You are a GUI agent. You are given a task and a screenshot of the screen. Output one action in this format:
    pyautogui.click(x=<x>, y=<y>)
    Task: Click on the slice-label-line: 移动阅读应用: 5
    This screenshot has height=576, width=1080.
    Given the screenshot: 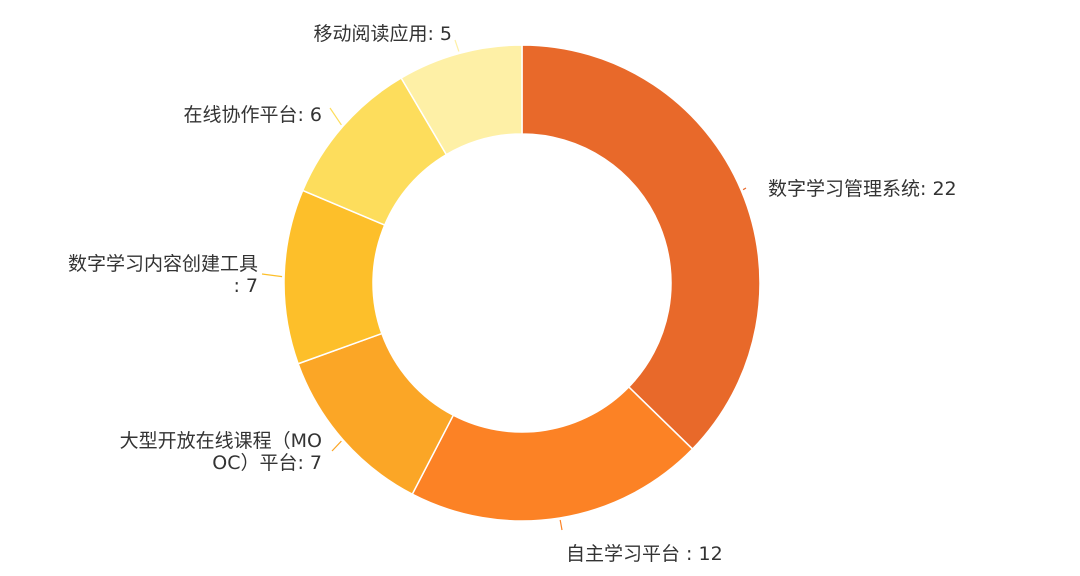 What is the action you would take?
    pyautogui.click(x=382, y=34)
    